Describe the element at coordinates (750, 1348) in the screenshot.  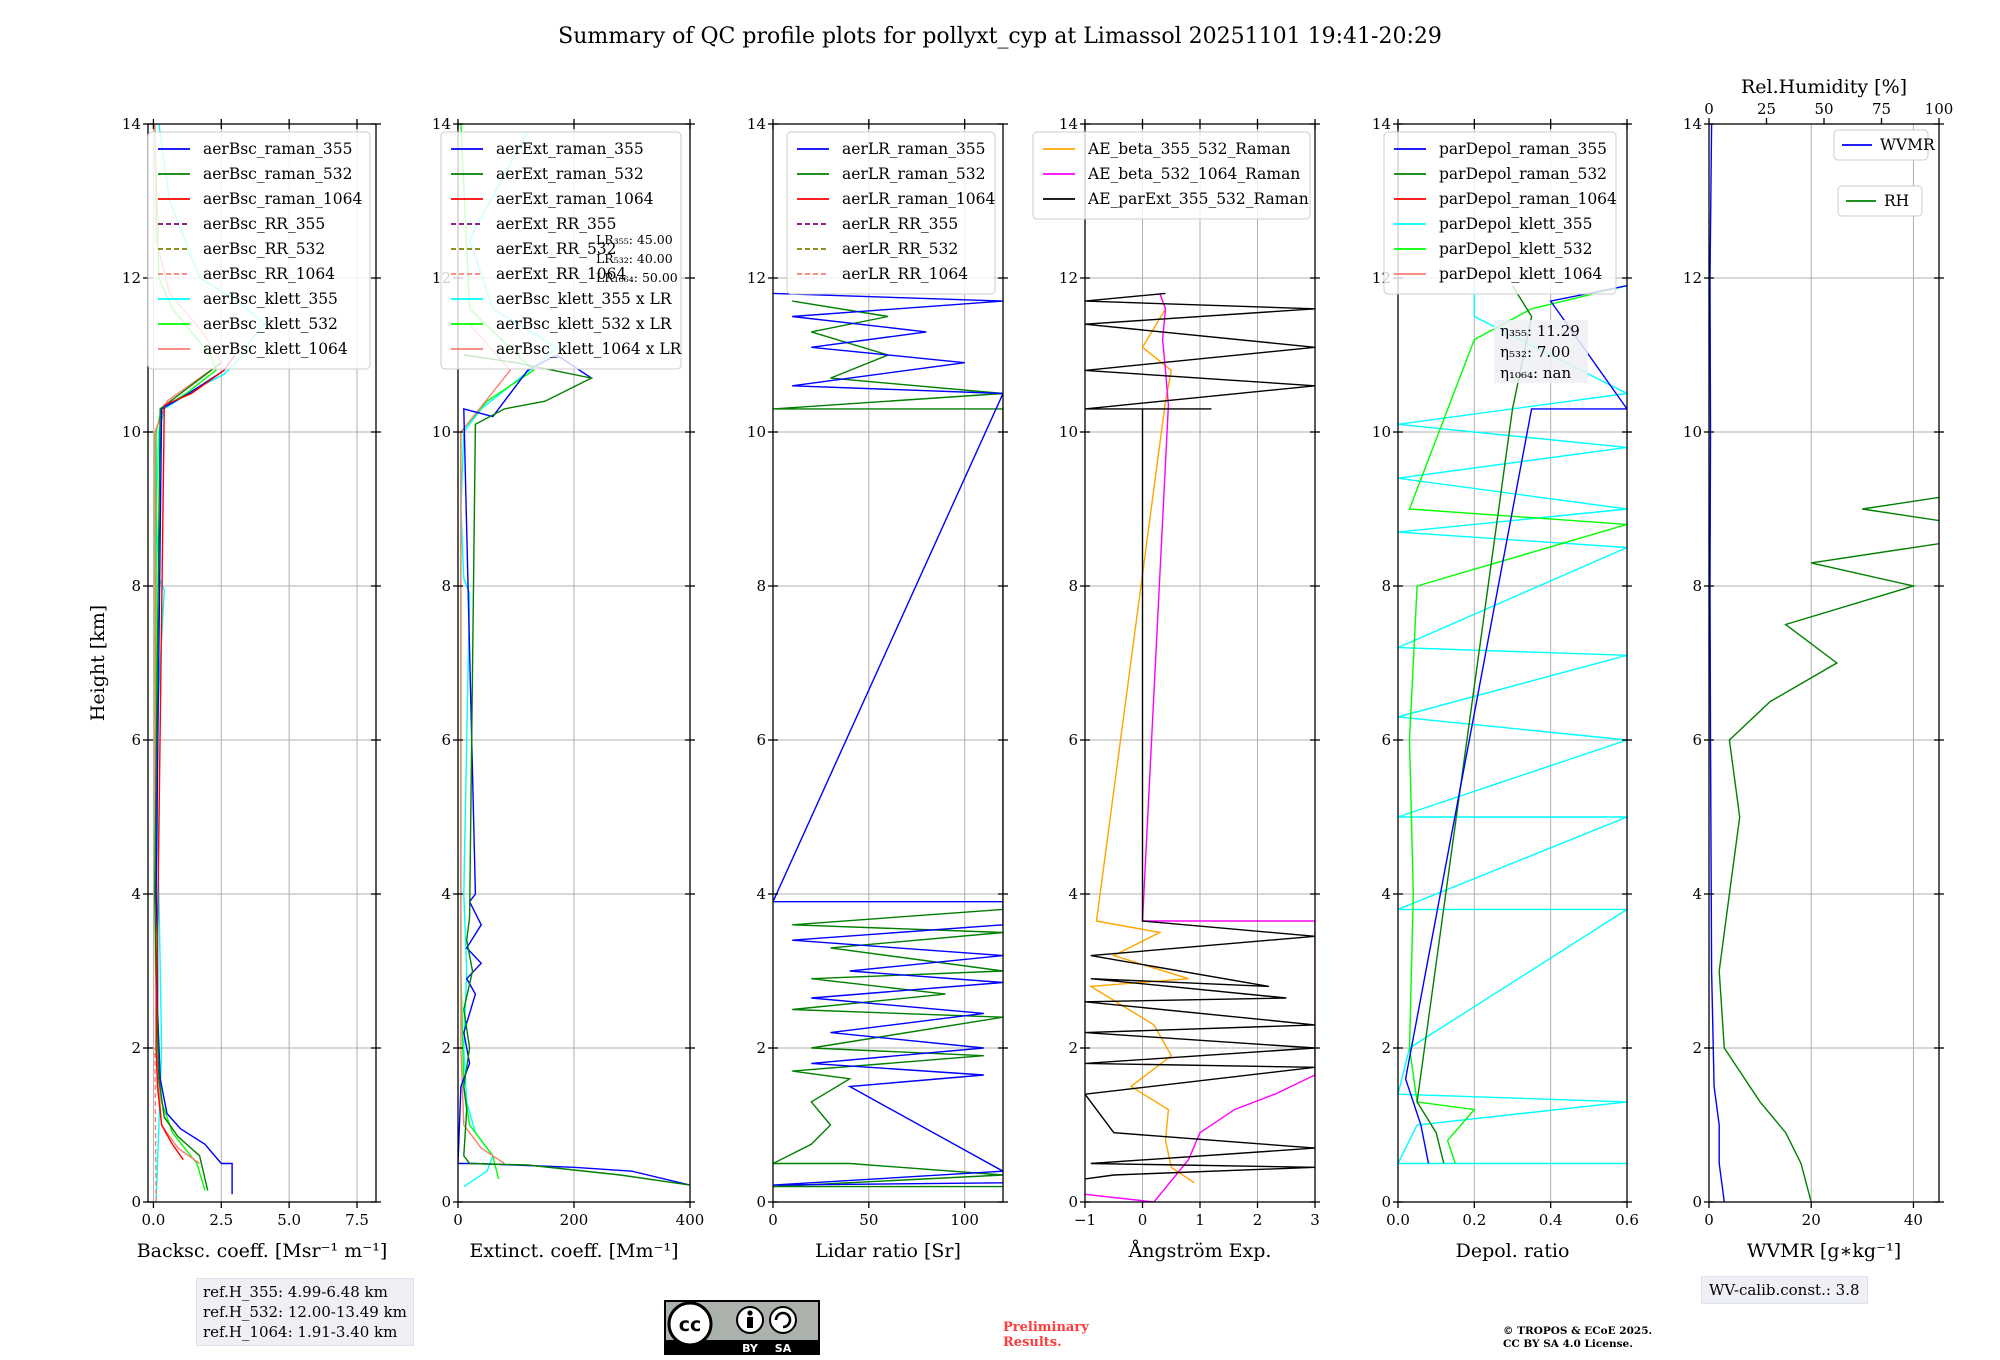
I see `by-label: BY` at that location.